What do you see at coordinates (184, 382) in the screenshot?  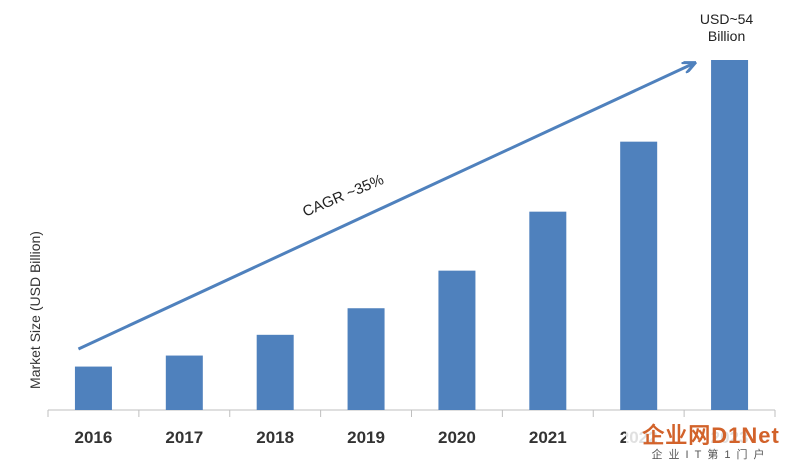 I see `bar-2017` at bounding box center [184, 382].